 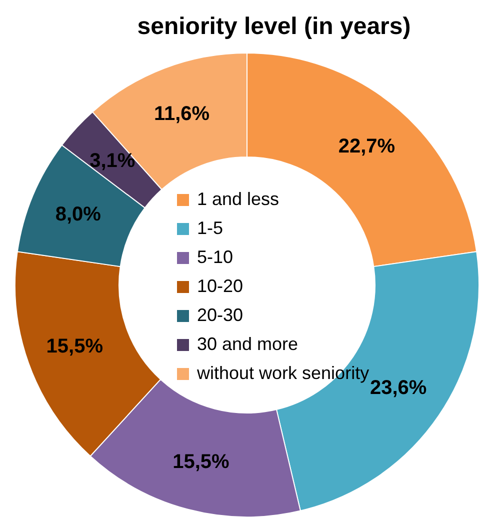 I want to click on legend-label: 30 and more, so click(x=247, y=344).